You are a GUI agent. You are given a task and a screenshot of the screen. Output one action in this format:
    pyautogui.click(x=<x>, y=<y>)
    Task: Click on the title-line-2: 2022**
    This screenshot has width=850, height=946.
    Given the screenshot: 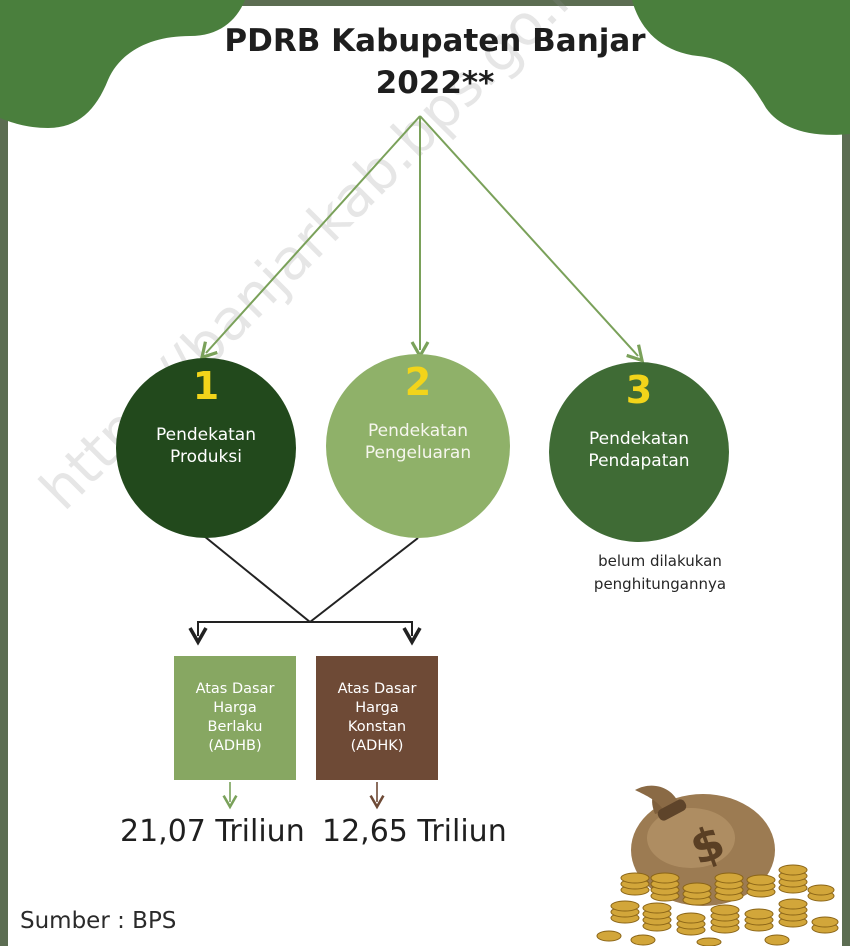 What is the action you would take?
    pyautogui.click(x=435, y=83)
    